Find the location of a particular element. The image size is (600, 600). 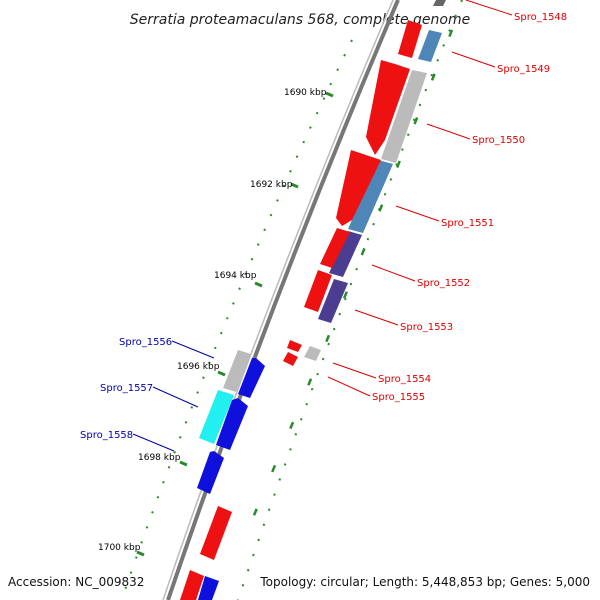

minus-strand-track is located at coordinates (231, 475).